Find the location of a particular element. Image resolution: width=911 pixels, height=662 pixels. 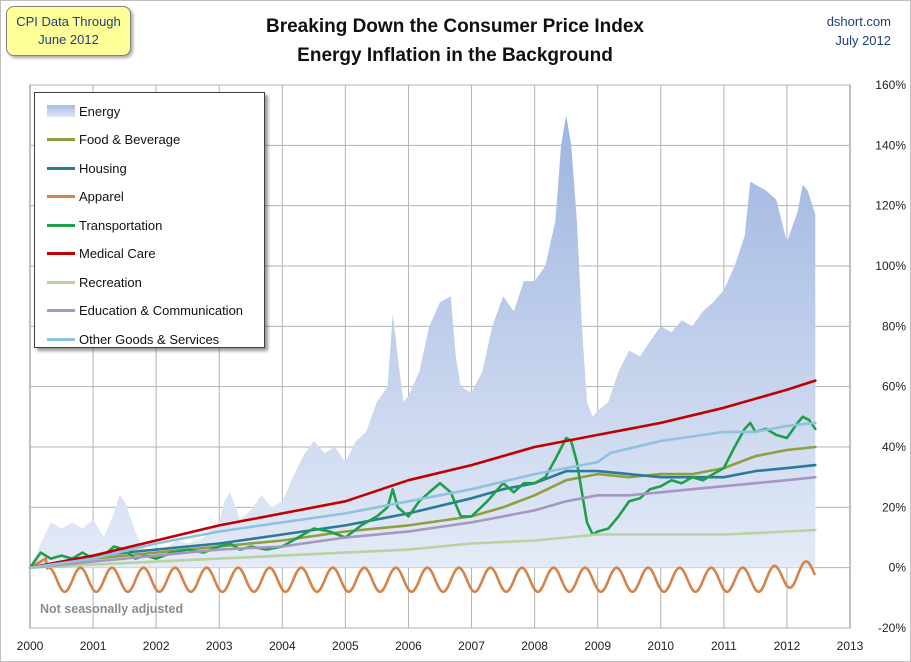

source-line-2: July 2012 is located at coordinates (863, 40).